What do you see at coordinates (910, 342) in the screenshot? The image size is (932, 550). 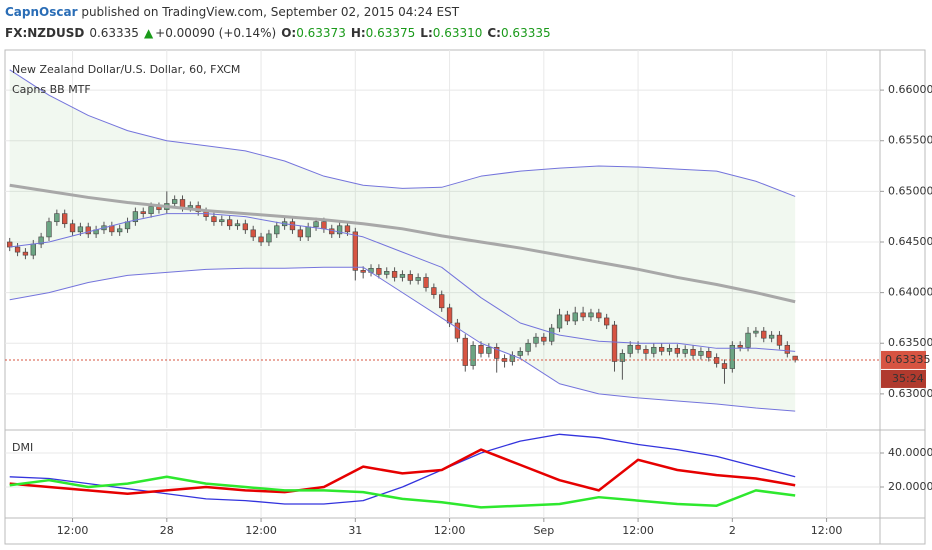 I see `y-tick-label: 0.63500` at bounding box center [910, 342].